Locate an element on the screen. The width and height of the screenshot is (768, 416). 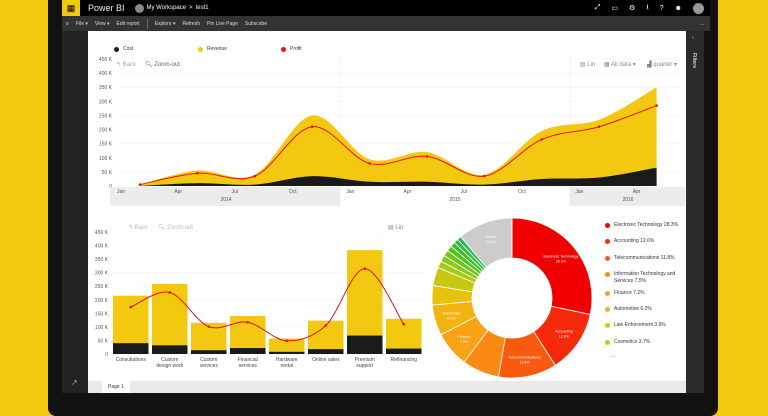
profit-line is located at coordinates (398, 145).